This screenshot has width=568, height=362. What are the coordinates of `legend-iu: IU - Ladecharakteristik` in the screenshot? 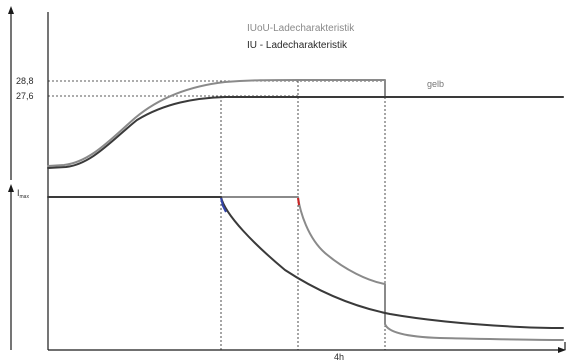 It's located at (297, 45).